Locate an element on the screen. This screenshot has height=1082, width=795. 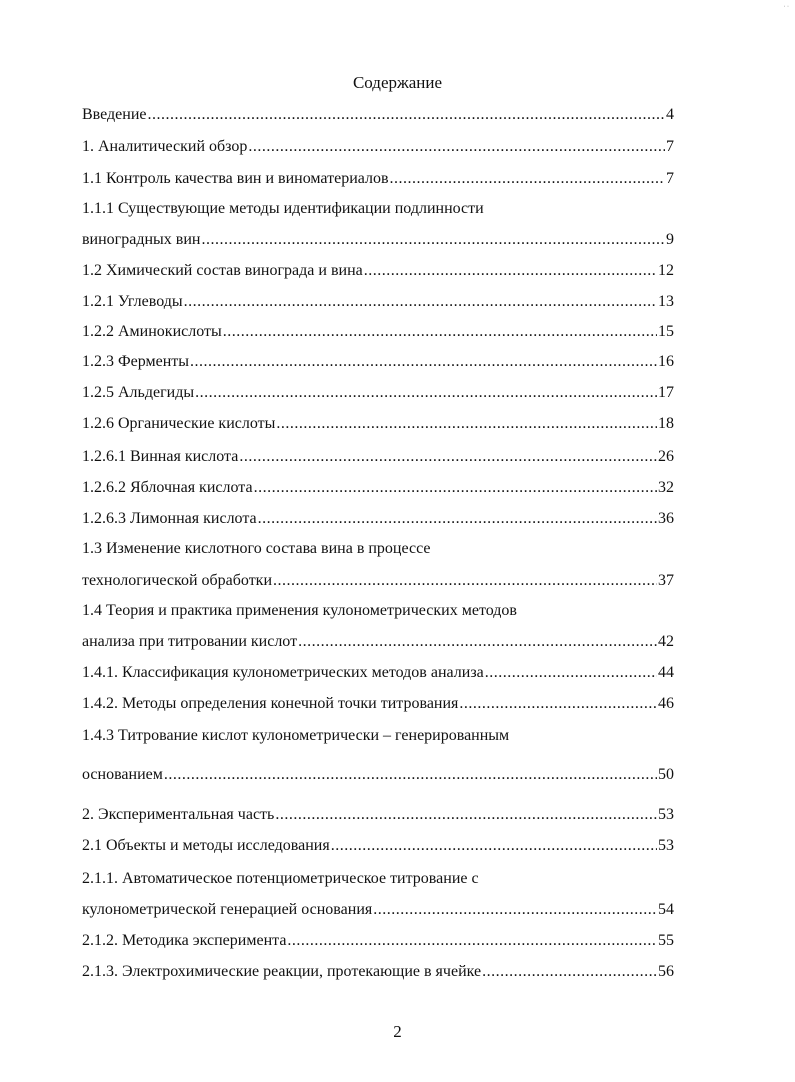
toc-page-number: 44 is located at coordinates (666, 672).